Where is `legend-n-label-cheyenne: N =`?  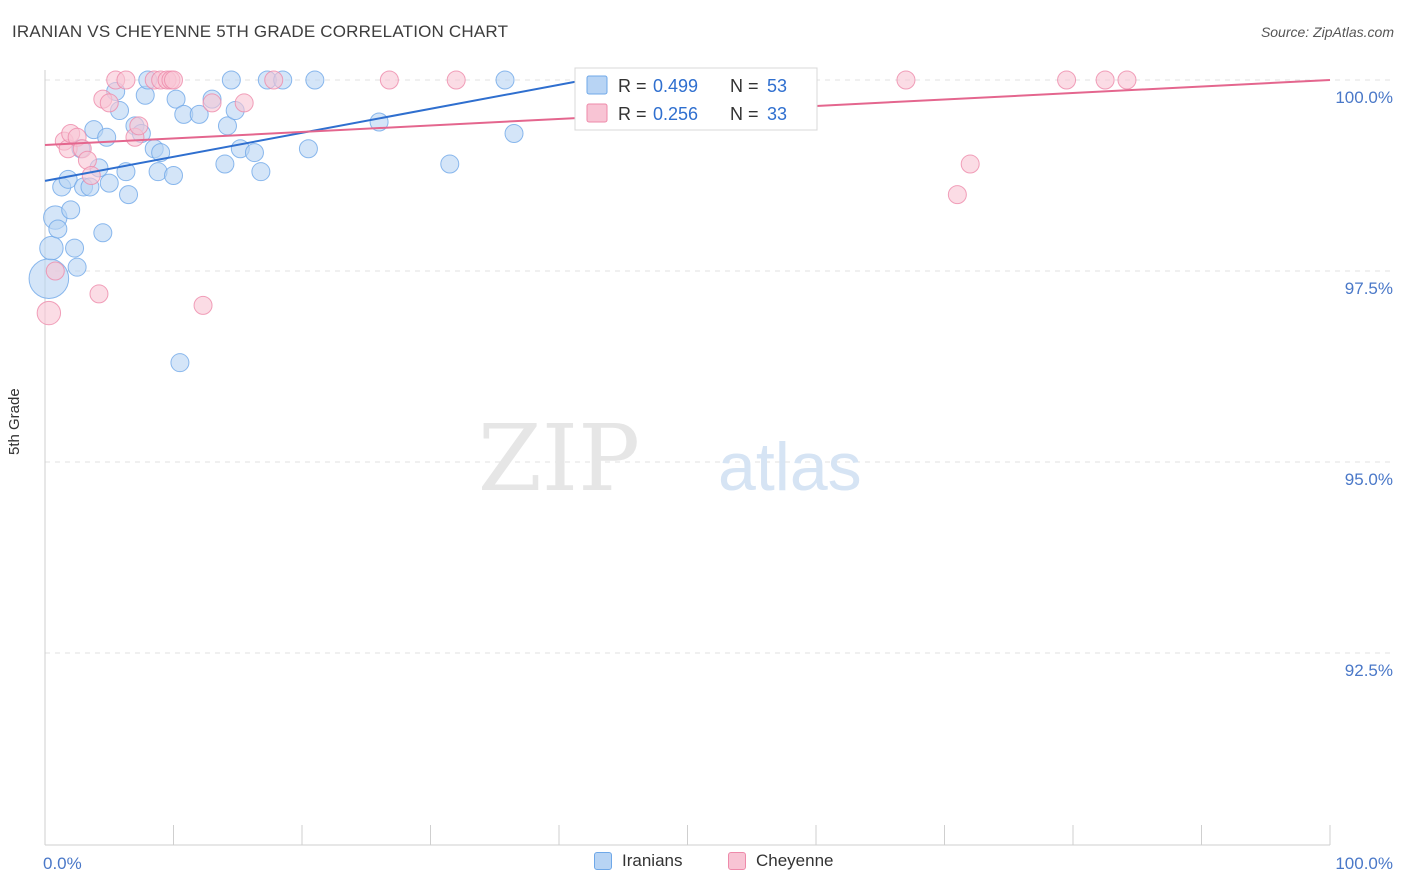
legend-n-label-cheyenne: N = is located at coordinates (744, 114).